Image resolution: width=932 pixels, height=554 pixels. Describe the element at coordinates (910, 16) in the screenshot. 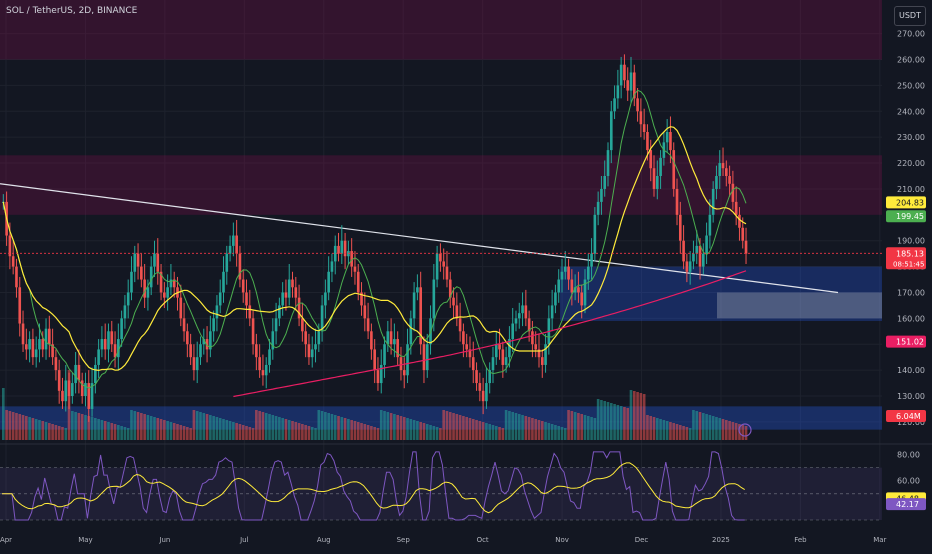

I see `currency-button: USDT` at that location.